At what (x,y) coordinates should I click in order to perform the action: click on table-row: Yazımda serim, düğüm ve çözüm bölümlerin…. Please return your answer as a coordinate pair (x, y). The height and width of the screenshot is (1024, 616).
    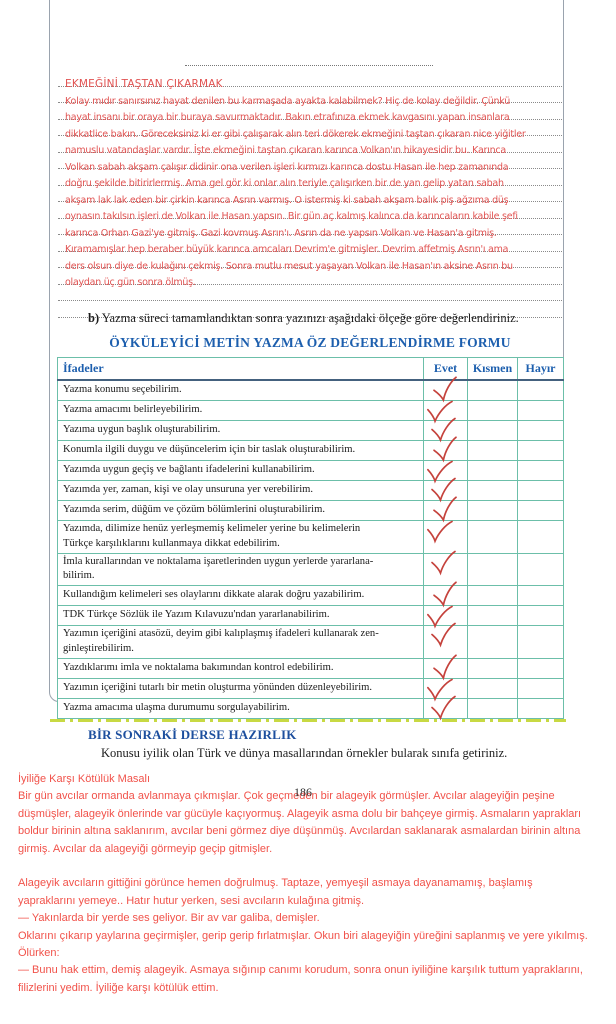
    Looking at the image, I should click on (310, 509).